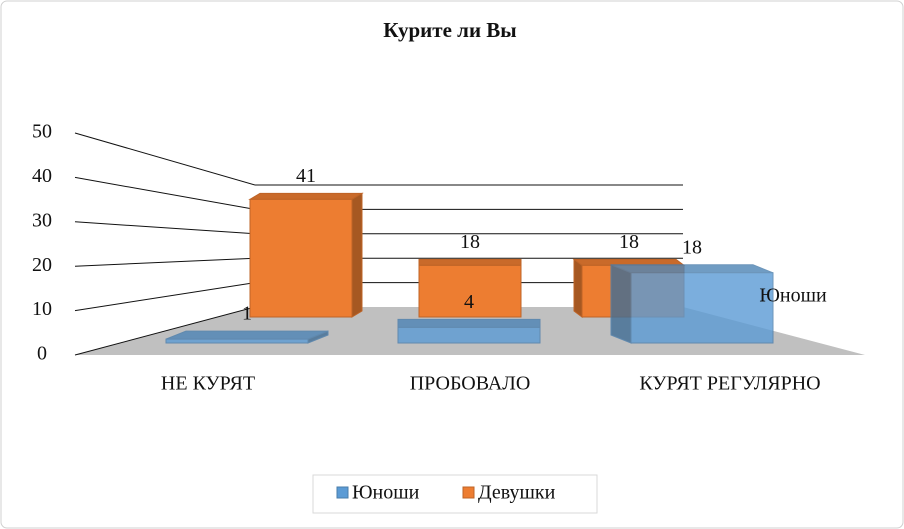 This screenshot has width=904, height=529. What do you see at coordinates (42, 309) in the screenshot?
I see `y-tick-label: 10` at bounding box center [42, 309].